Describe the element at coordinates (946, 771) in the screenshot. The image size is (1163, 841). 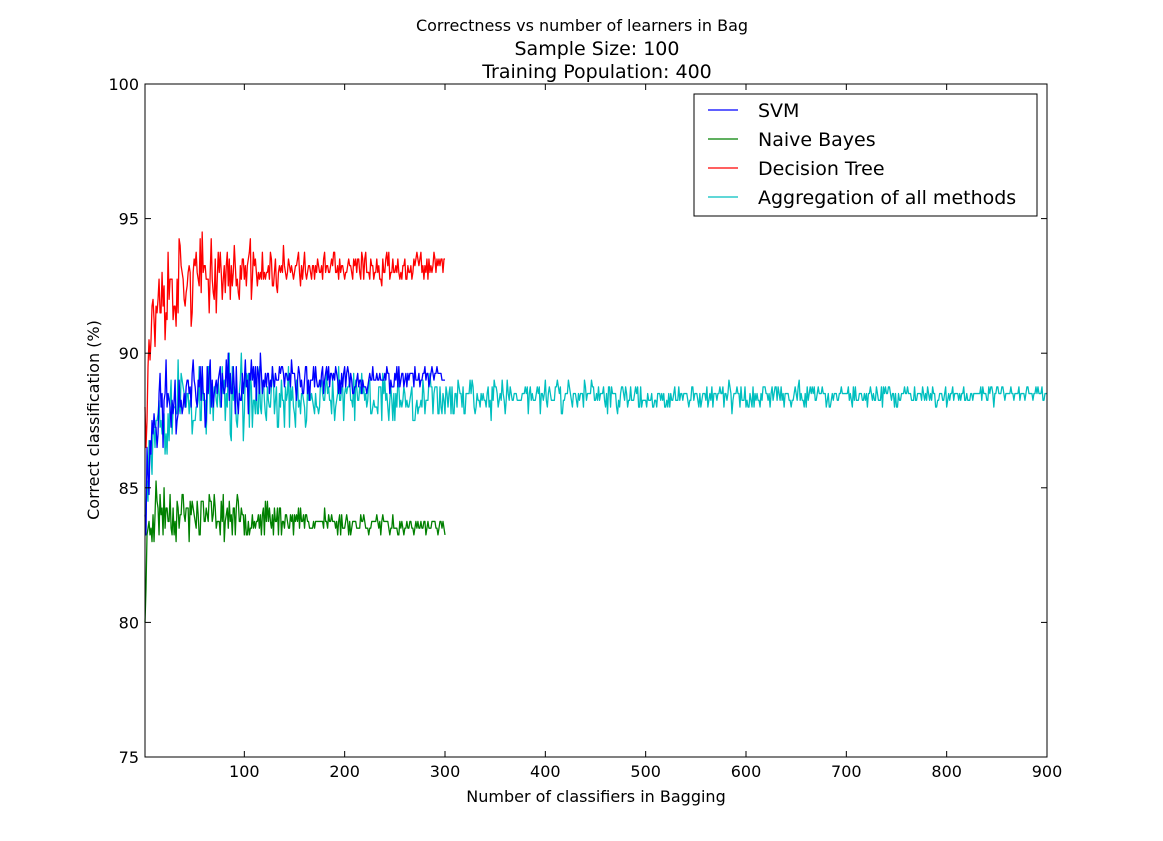
I see `x-tick-label: 800` at that location.